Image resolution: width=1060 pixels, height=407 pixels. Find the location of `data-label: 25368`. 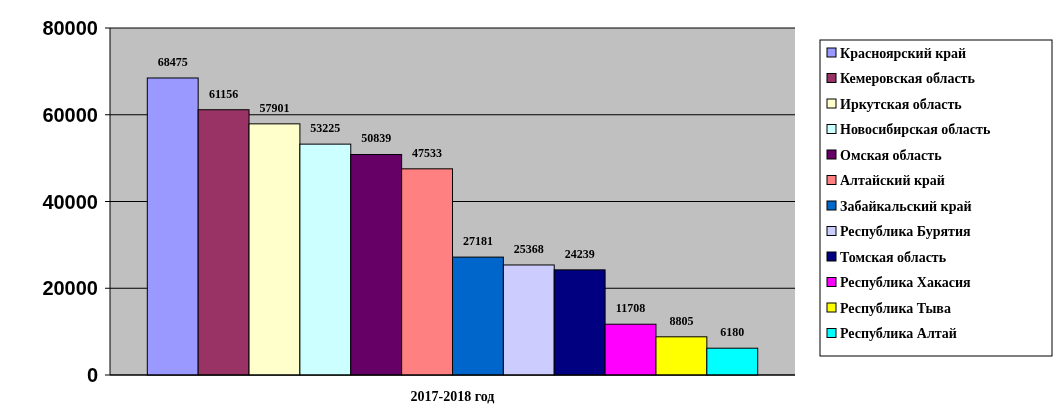

data-label: 25368 is located at coordinates (528, 248).